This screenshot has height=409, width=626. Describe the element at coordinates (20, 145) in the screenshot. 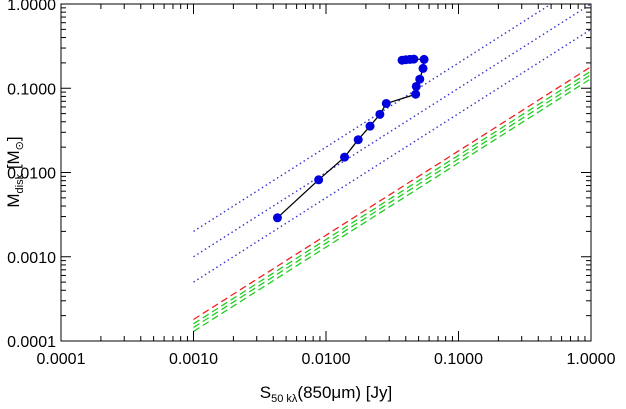

I see `y-axis-label-sun-symbol: ⊙` at that location.